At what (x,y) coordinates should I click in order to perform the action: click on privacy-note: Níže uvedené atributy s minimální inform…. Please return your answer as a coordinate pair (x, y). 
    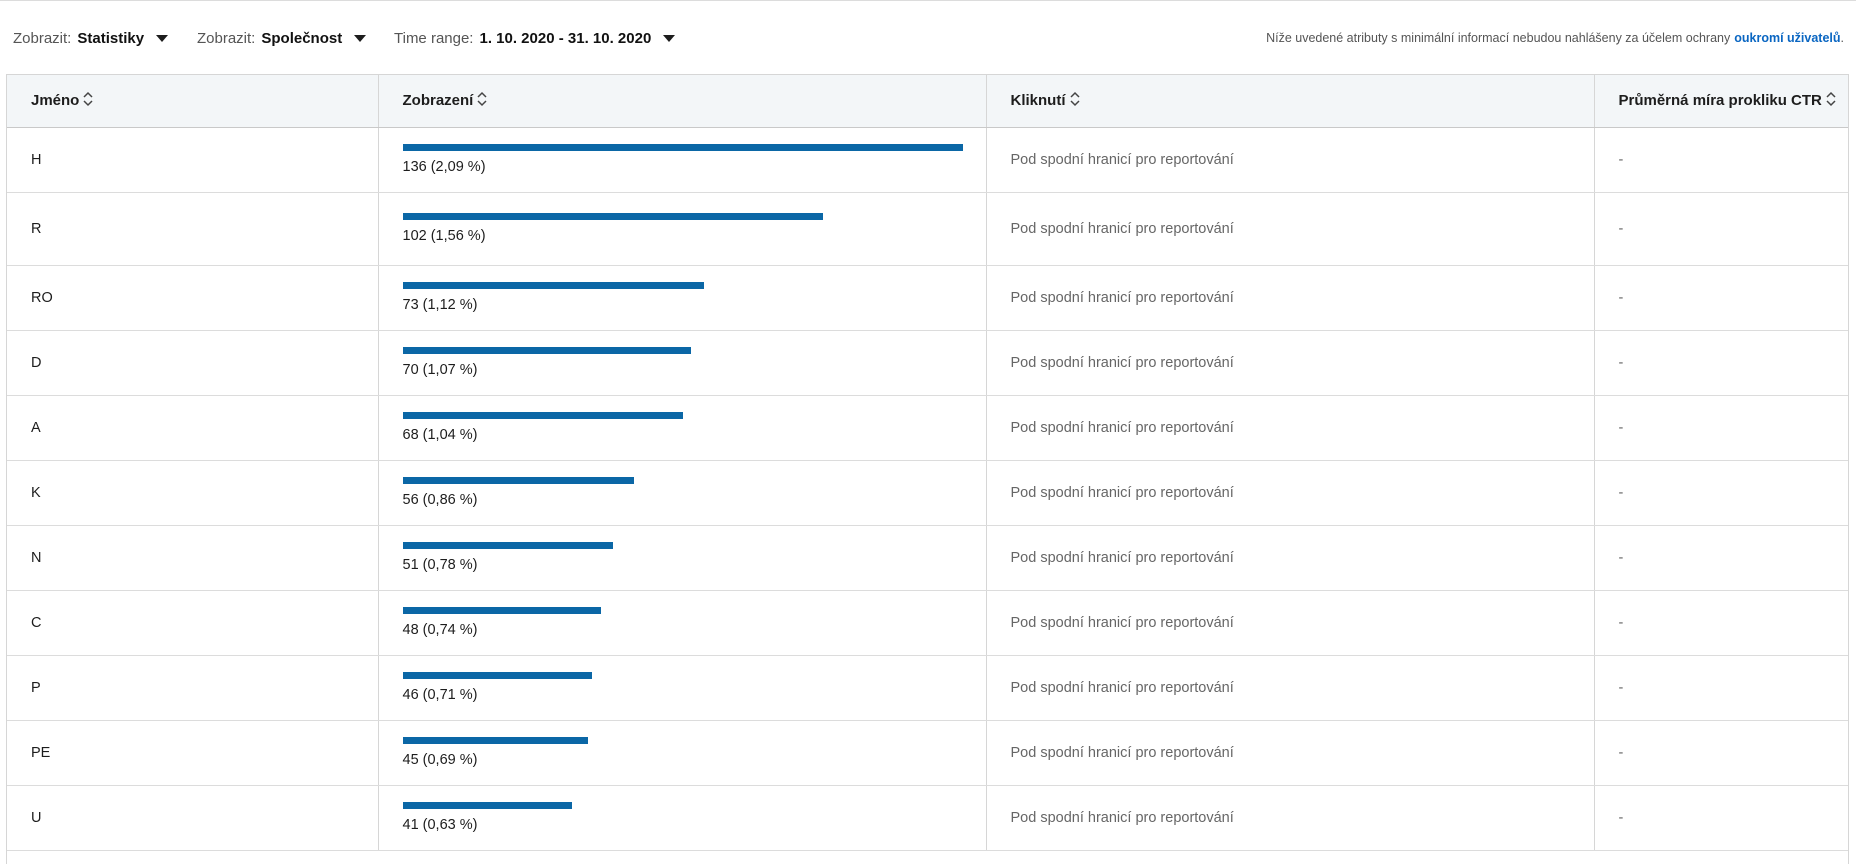
    Looking at the image, I should click on (1555, 38).